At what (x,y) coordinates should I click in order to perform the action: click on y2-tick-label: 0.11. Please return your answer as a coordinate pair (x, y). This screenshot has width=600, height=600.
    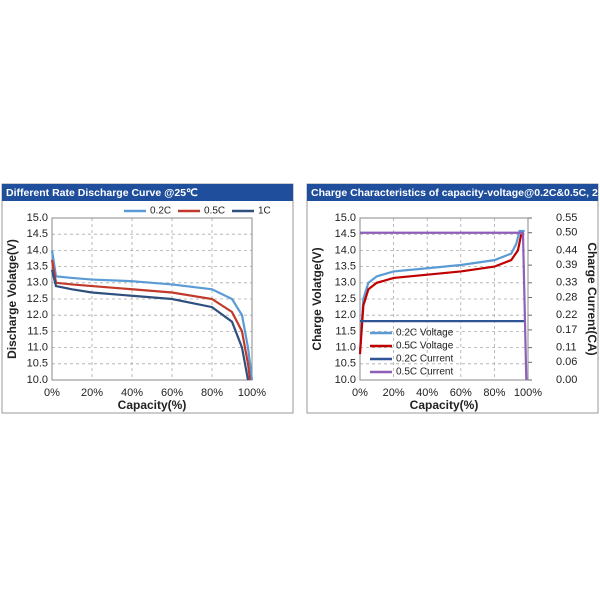
    Looking at the image, I should click on (566, 348).